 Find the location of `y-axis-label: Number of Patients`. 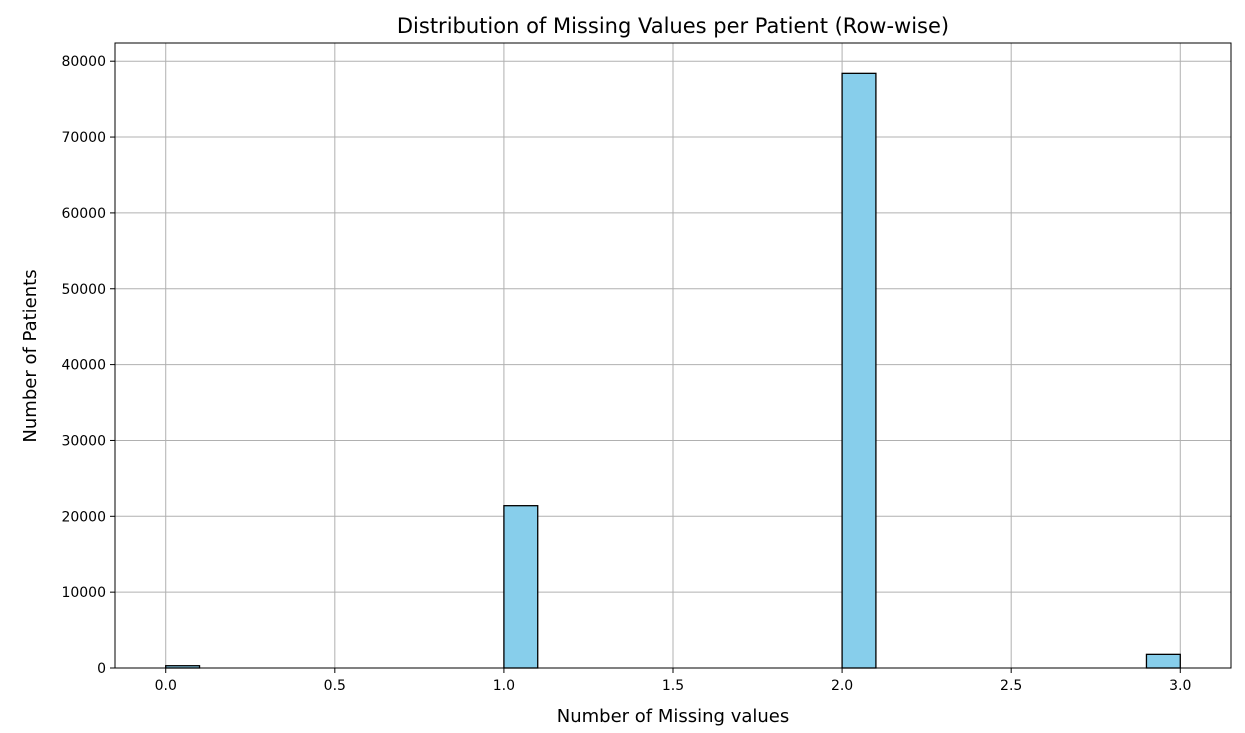

y-axis-label: Number of Patients is located at coordinates (30, 355).